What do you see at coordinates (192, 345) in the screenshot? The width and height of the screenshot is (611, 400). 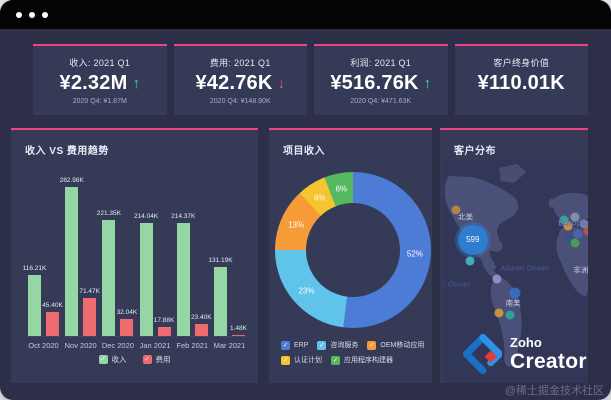 I see `x-axis-label: Feb 2021` at bounding box center [192, 345].